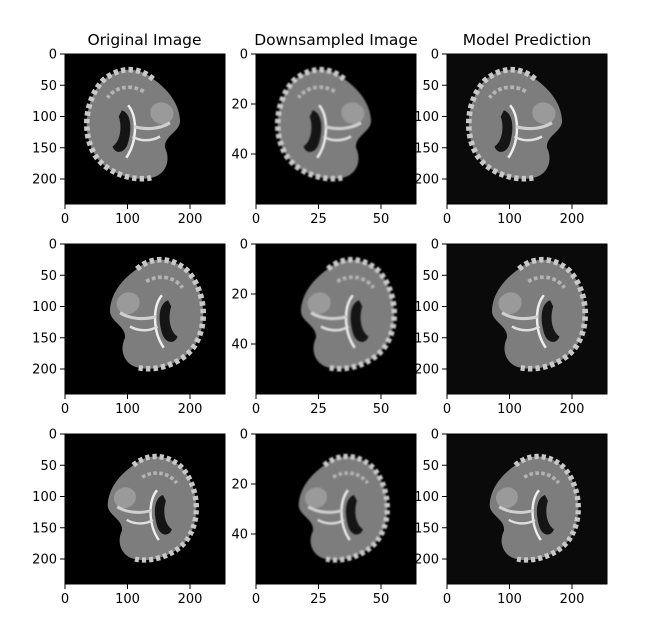  I want to click on column-title-downsampled: Downsampled Image, so click(336, 40).